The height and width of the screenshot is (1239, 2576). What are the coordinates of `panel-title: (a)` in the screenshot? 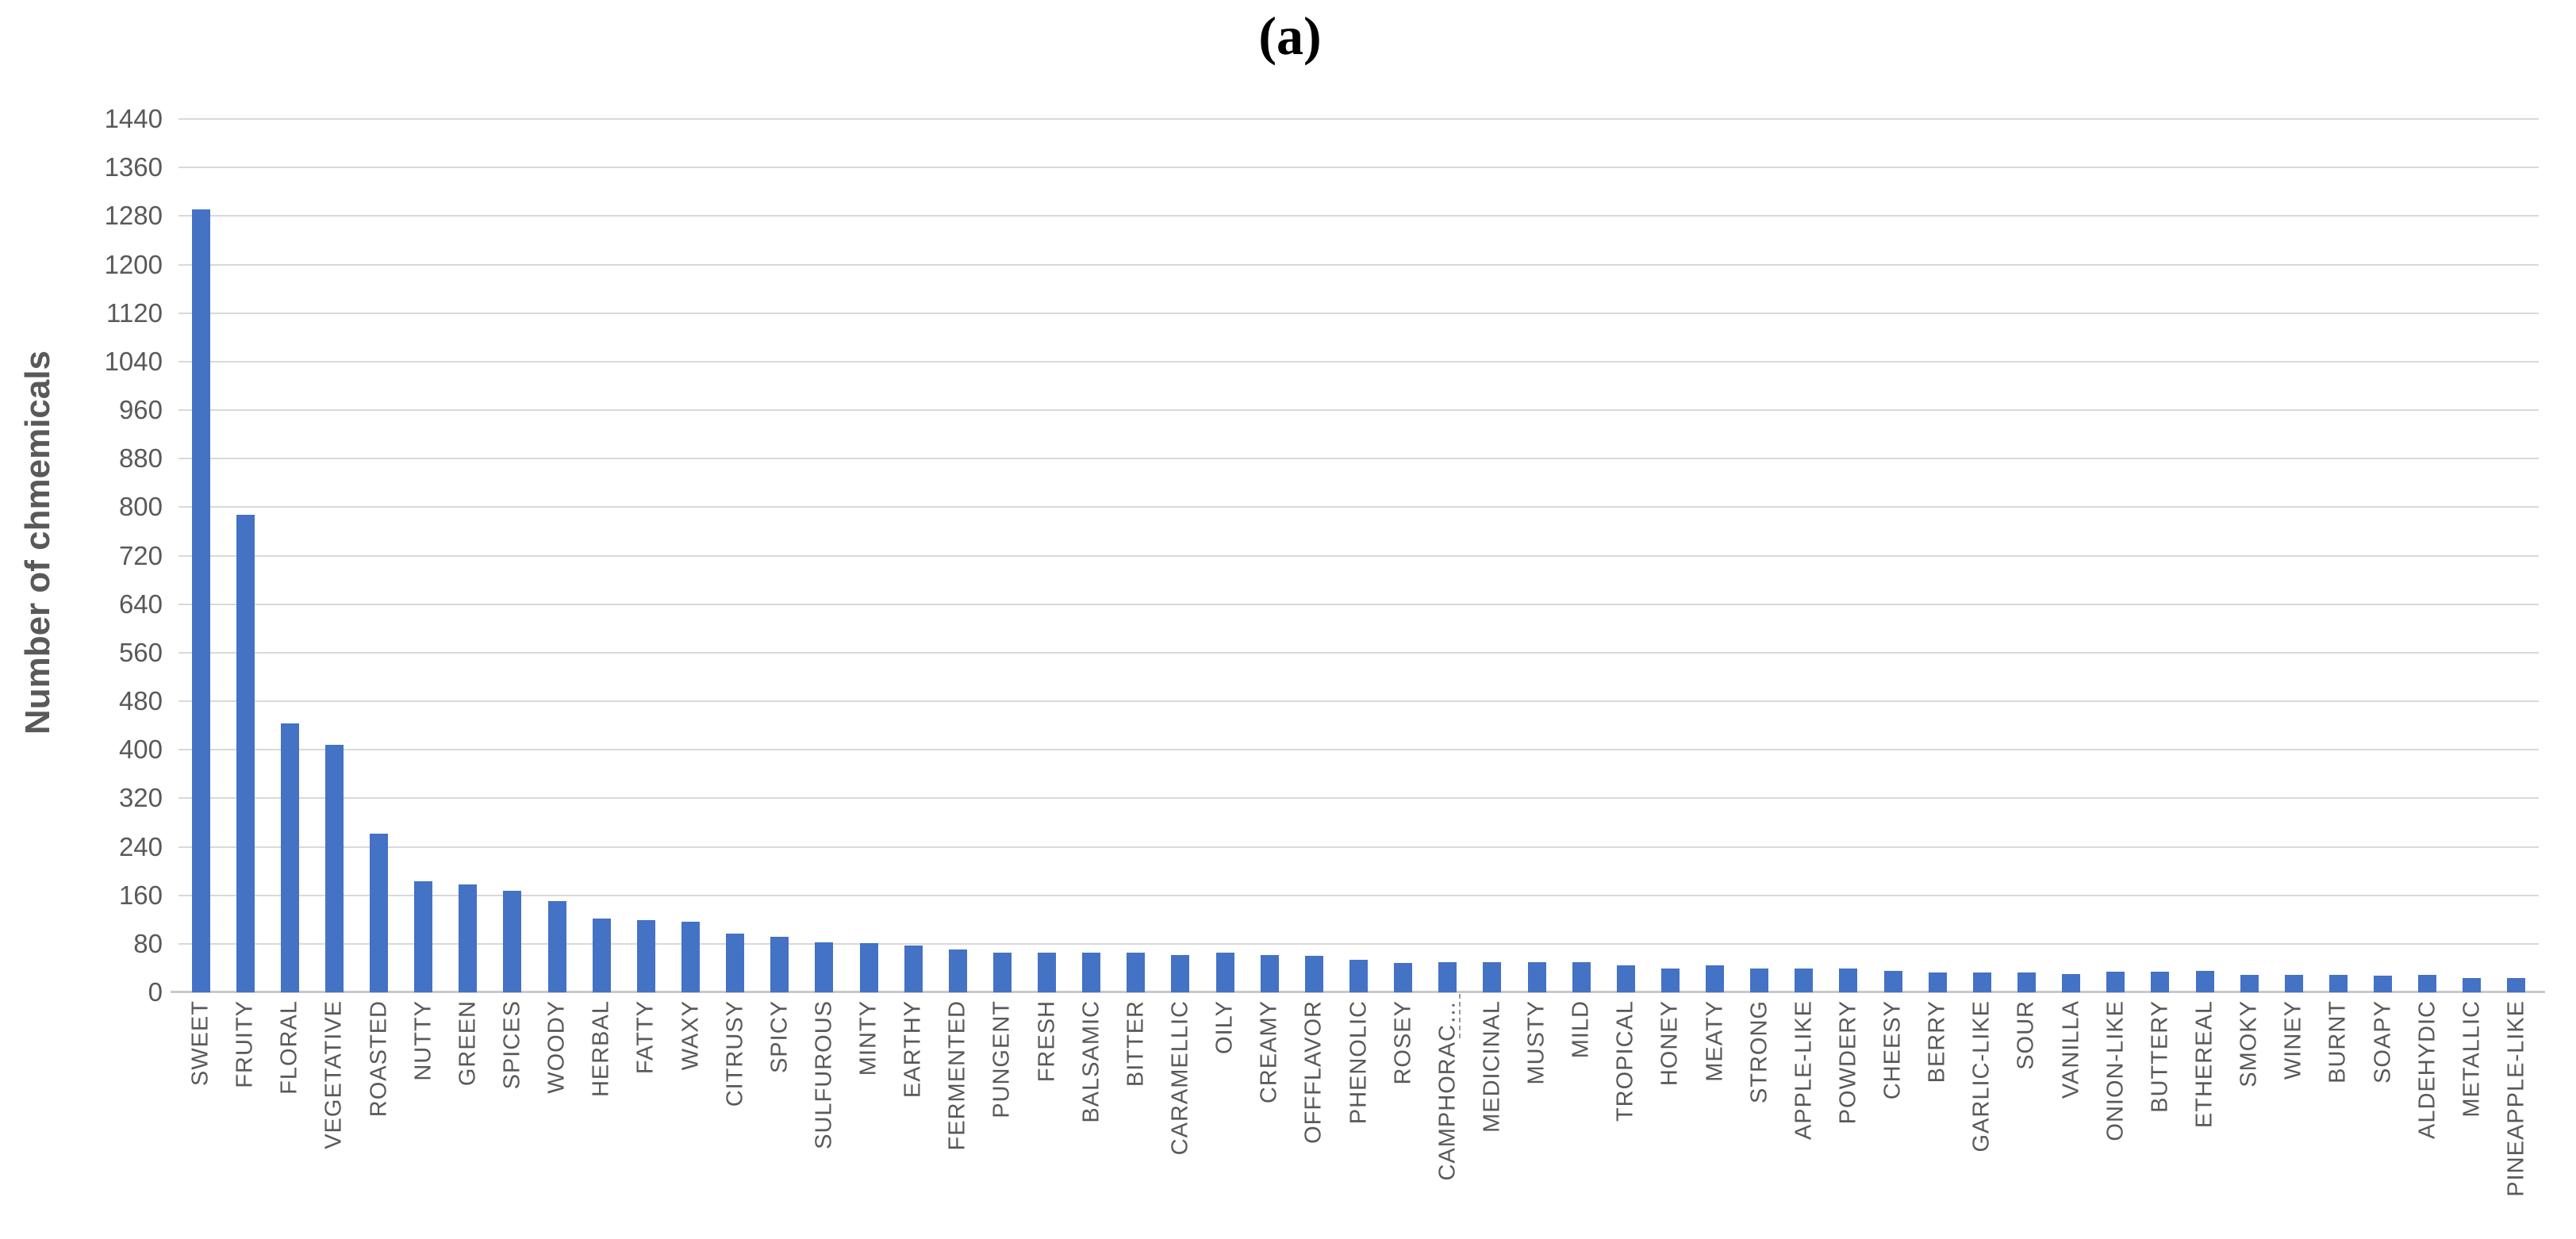 It's located at (1290, 36).